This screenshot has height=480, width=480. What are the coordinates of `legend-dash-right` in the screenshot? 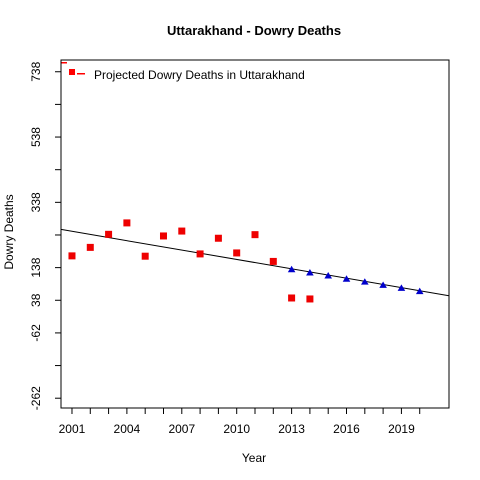 It's located at (81, 74).